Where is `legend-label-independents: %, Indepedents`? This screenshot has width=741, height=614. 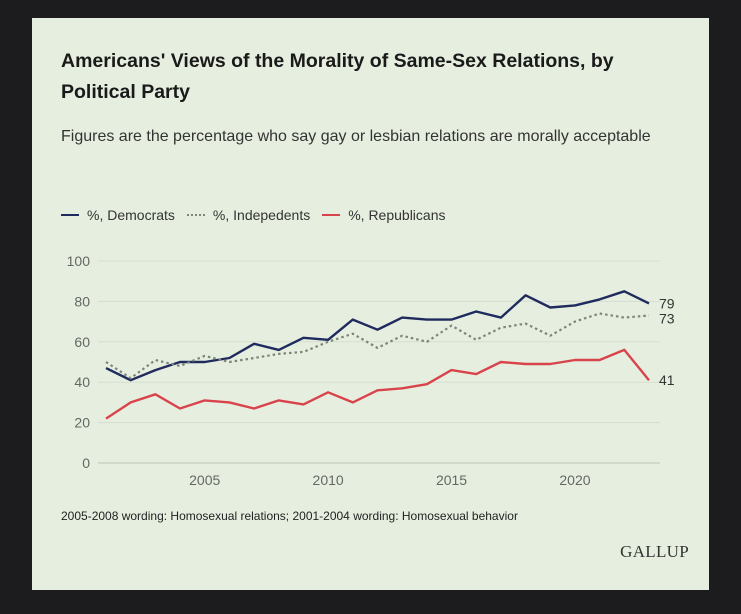 legend-label-independents: %, Indepedents is located at coordinates (261, 215).